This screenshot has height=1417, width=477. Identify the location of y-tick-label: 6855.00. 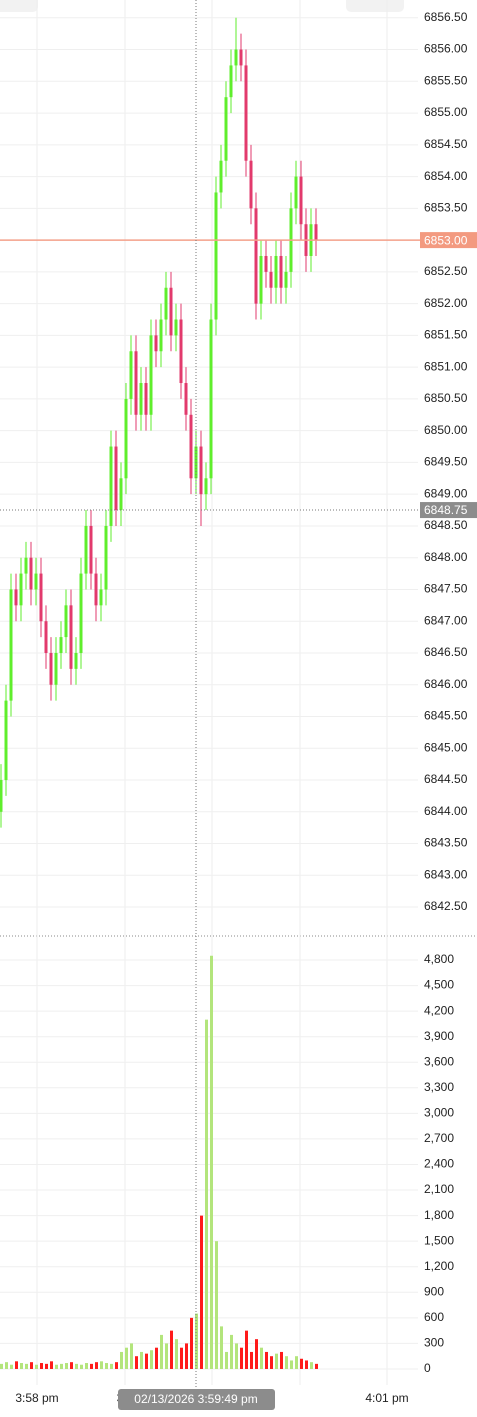
(446, 112).